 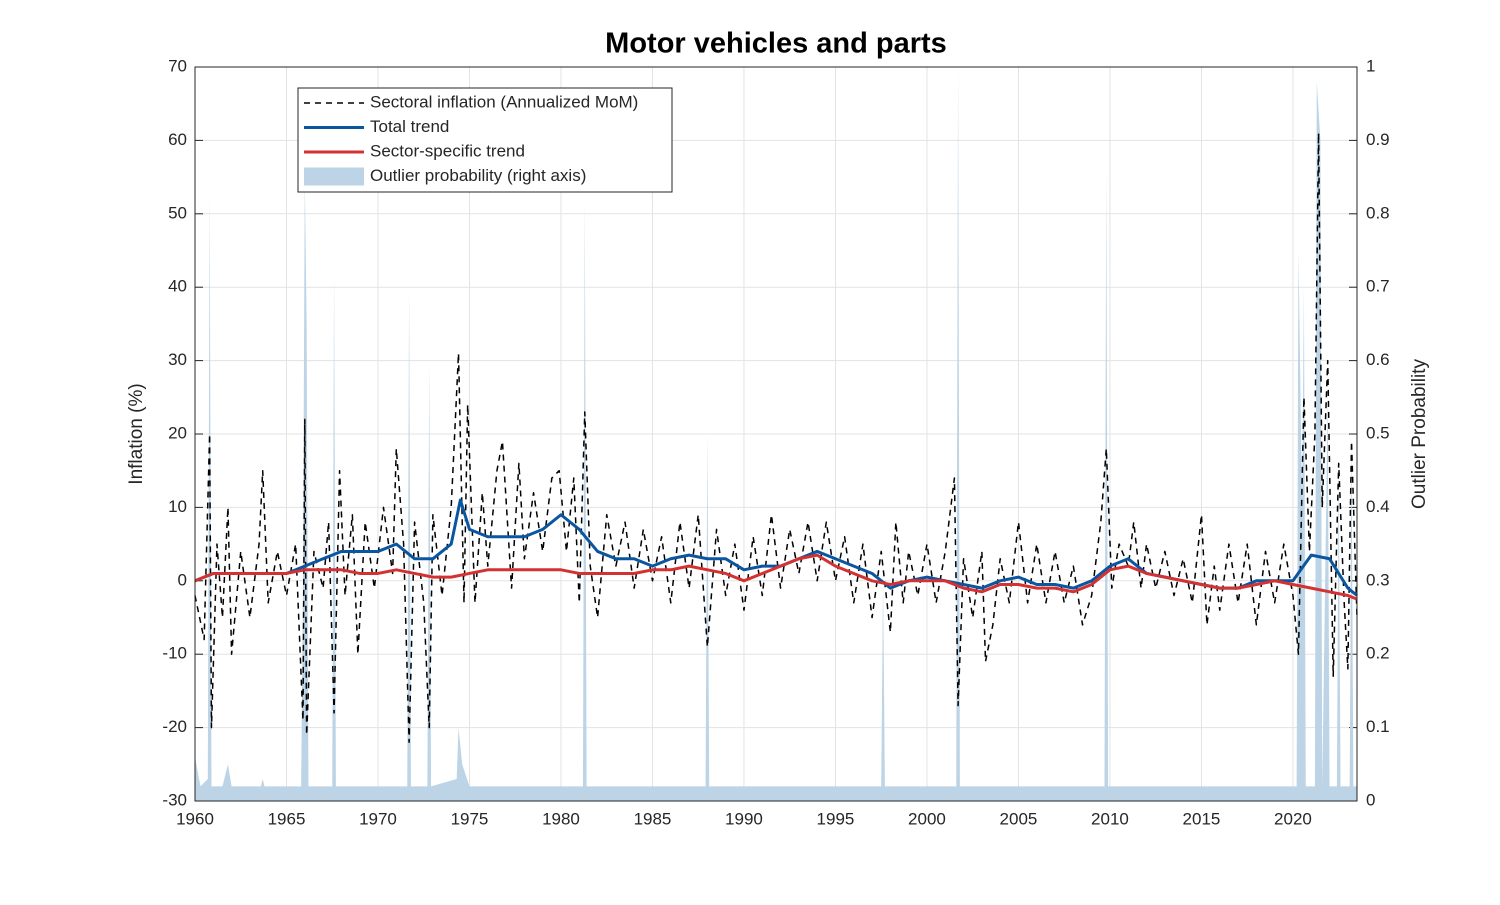 I want to click on y2-tick-label: 0.3, so click(x=1378, y=579).